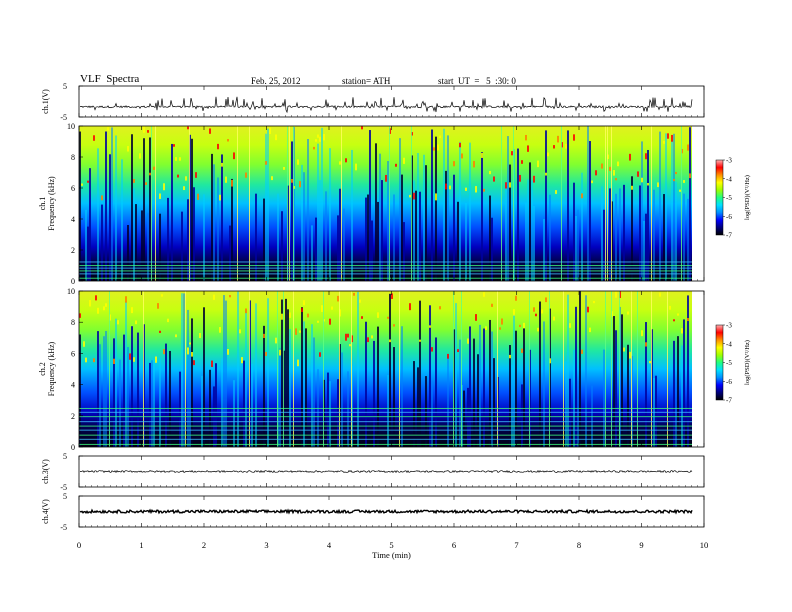  I want to click on y-tick-label: 10, so click(71, 126).